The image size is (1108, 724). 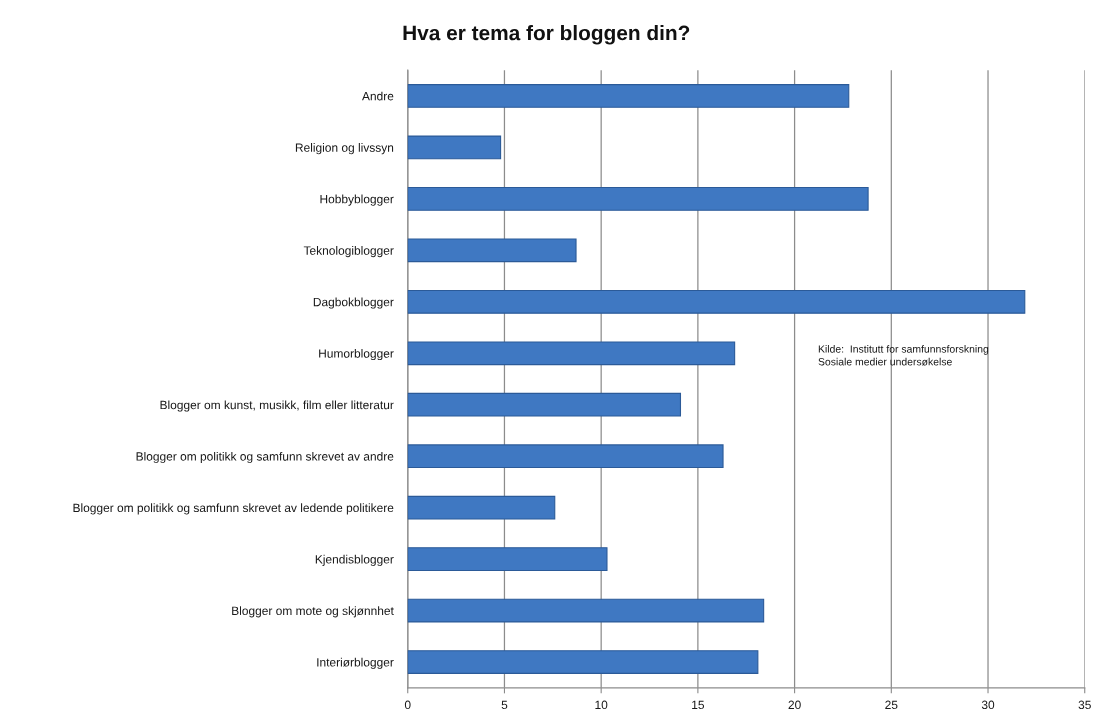 What do you see at coordinates (277, 406) in the screenshot?
I see `y-tick-label: Blogger om kunst, musikk, film eller litteratur` at bounding box center [277, 406].